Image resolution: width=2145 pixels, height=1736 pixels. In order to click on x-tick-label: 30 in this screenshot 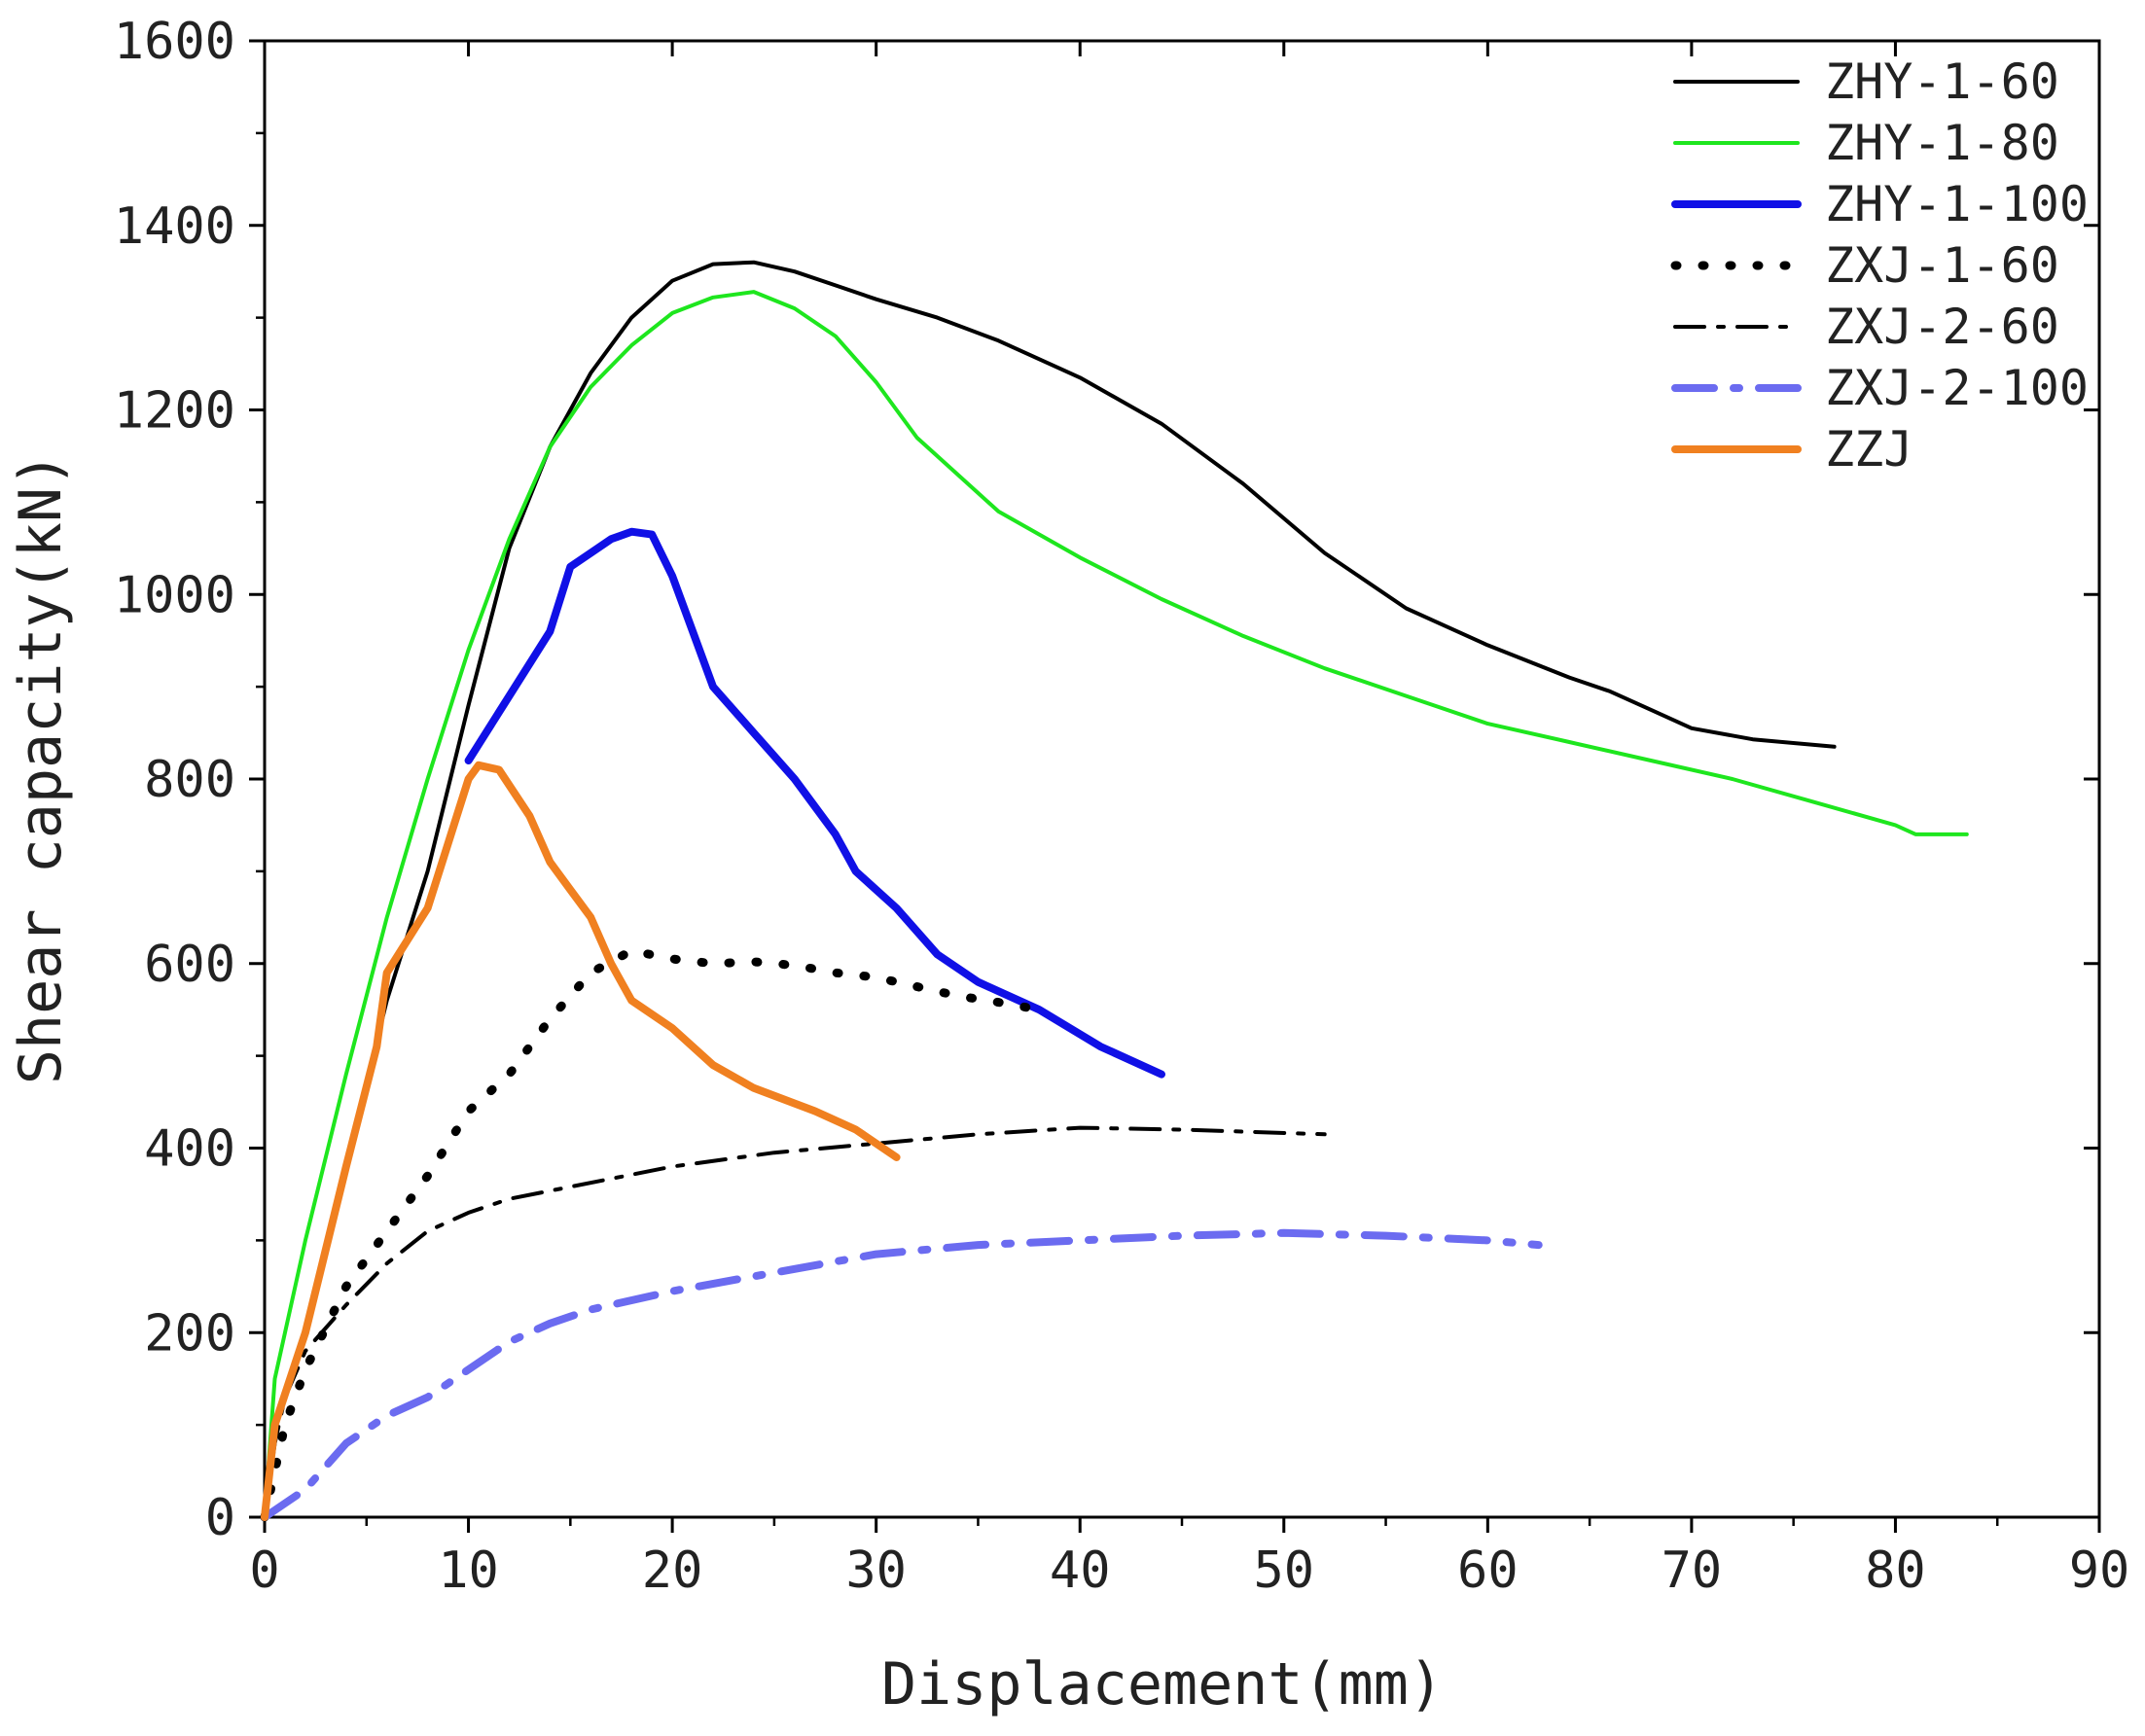, I will do `click(876, 1571)`.